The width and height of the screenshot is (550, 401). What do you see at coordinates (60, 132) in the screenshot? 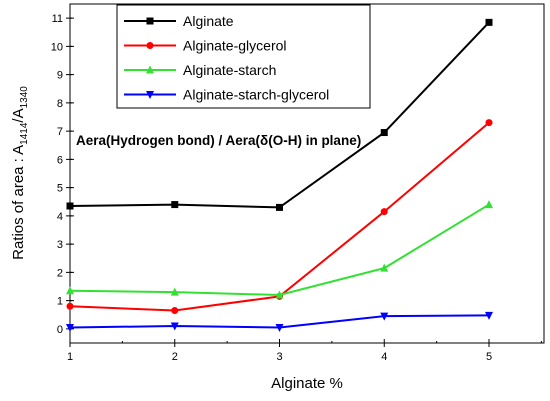
I see `y-tick-label: 7` at bounding box center [60, 132].